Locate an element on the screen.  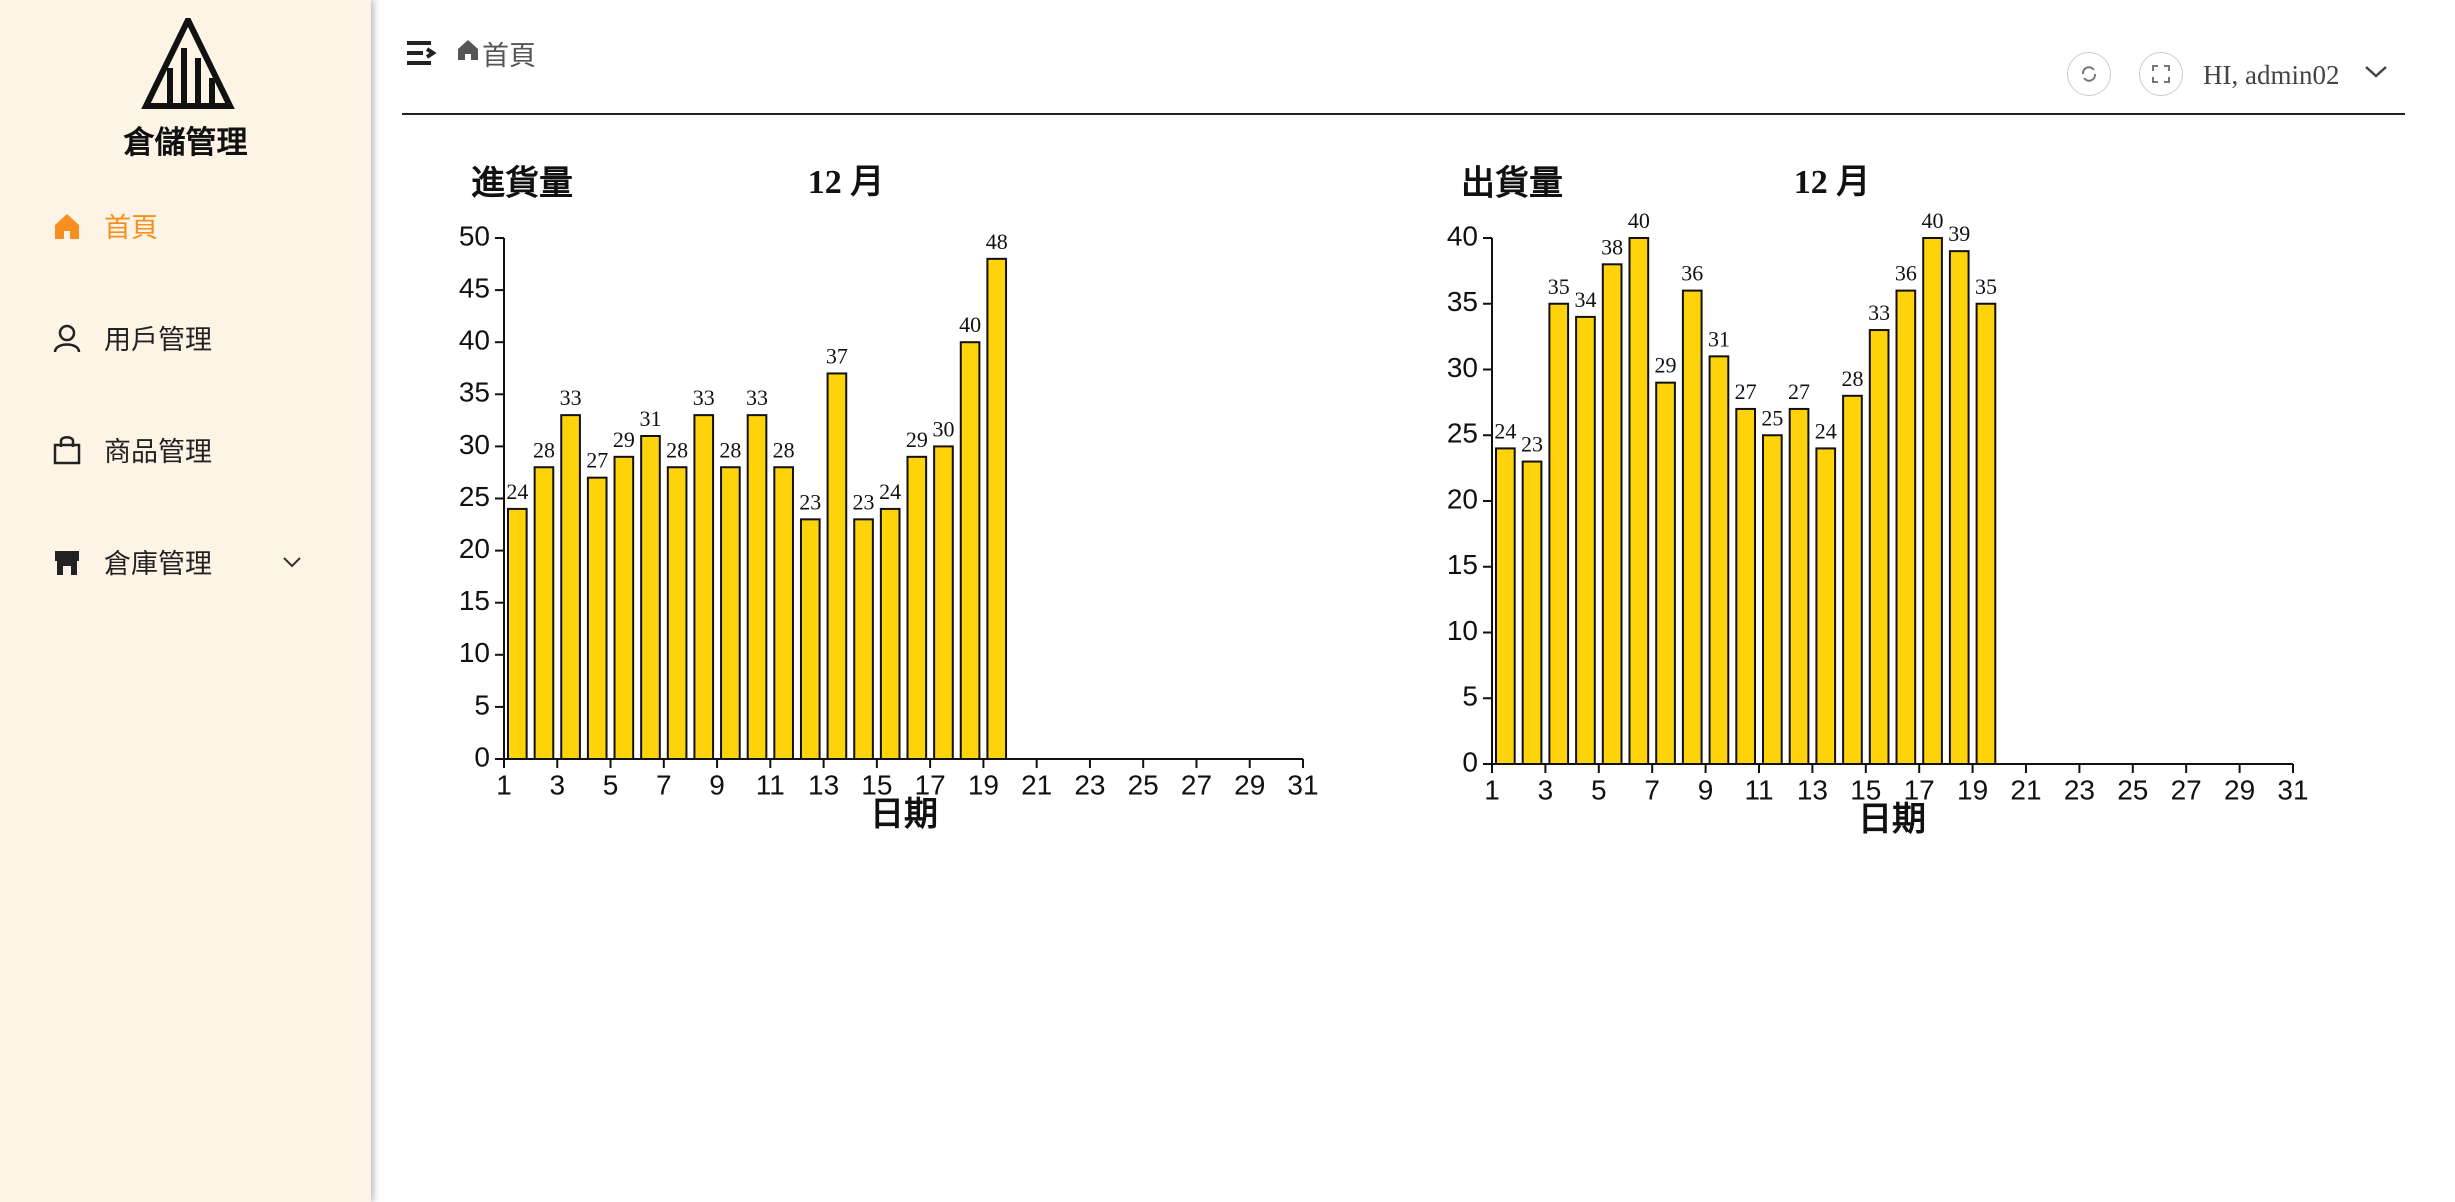
menu-label: 商品管理 is located at coordinates (158, 452).